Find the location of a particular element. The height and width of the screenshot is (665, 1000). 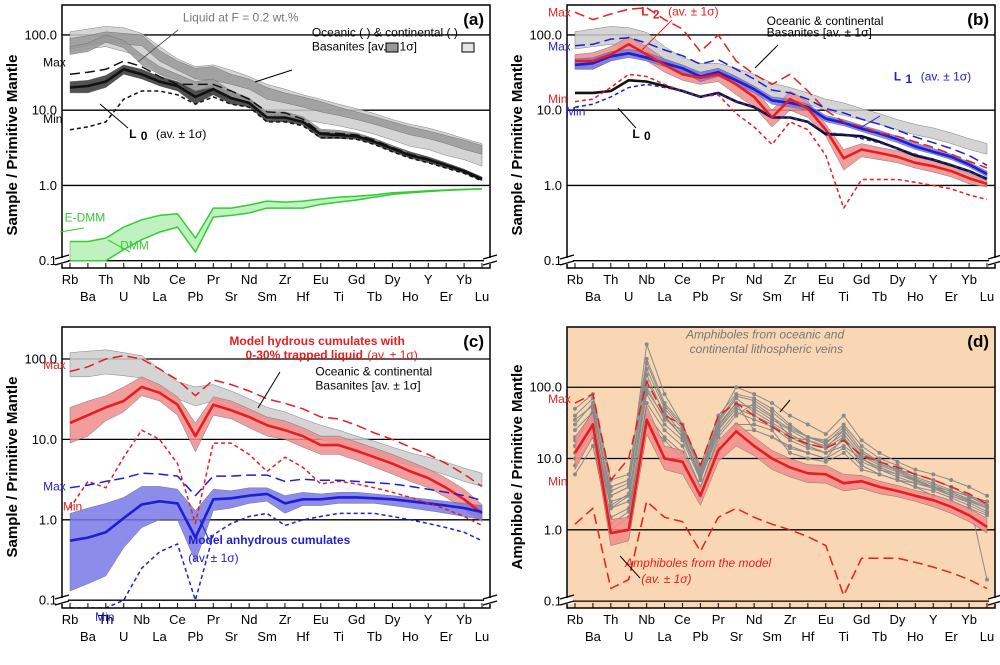

panel-c-axis-break-stroke is located at coordinates (490, 597).